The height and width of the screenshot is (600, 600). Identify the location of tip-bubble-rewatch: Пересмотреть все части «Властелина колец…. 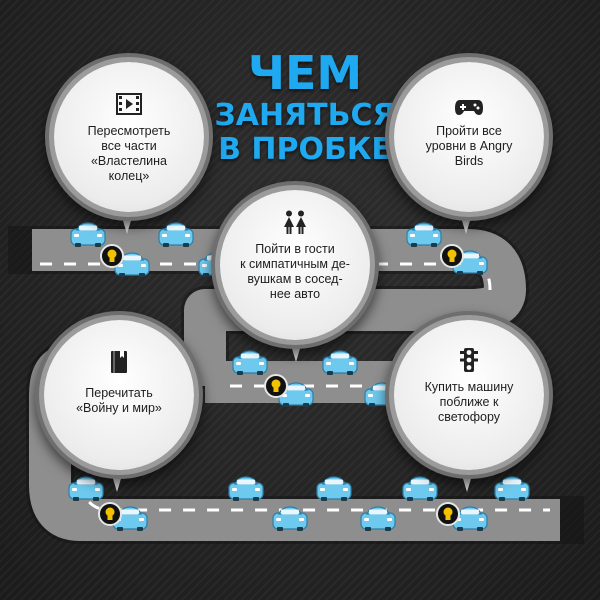
(129, 137).